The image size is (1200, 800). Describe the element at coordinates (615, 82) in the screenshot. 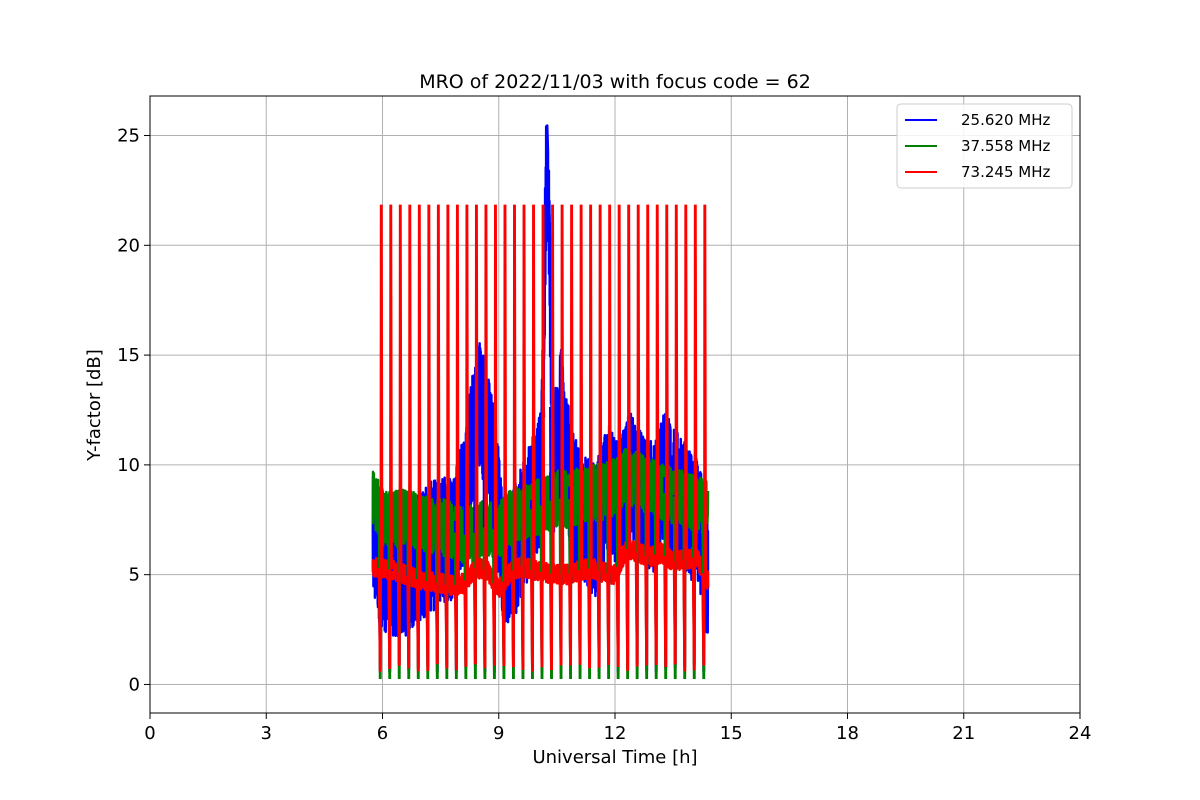

I see `chart-title: MRO of 2022/11/03 with focus code = 62` at that location.